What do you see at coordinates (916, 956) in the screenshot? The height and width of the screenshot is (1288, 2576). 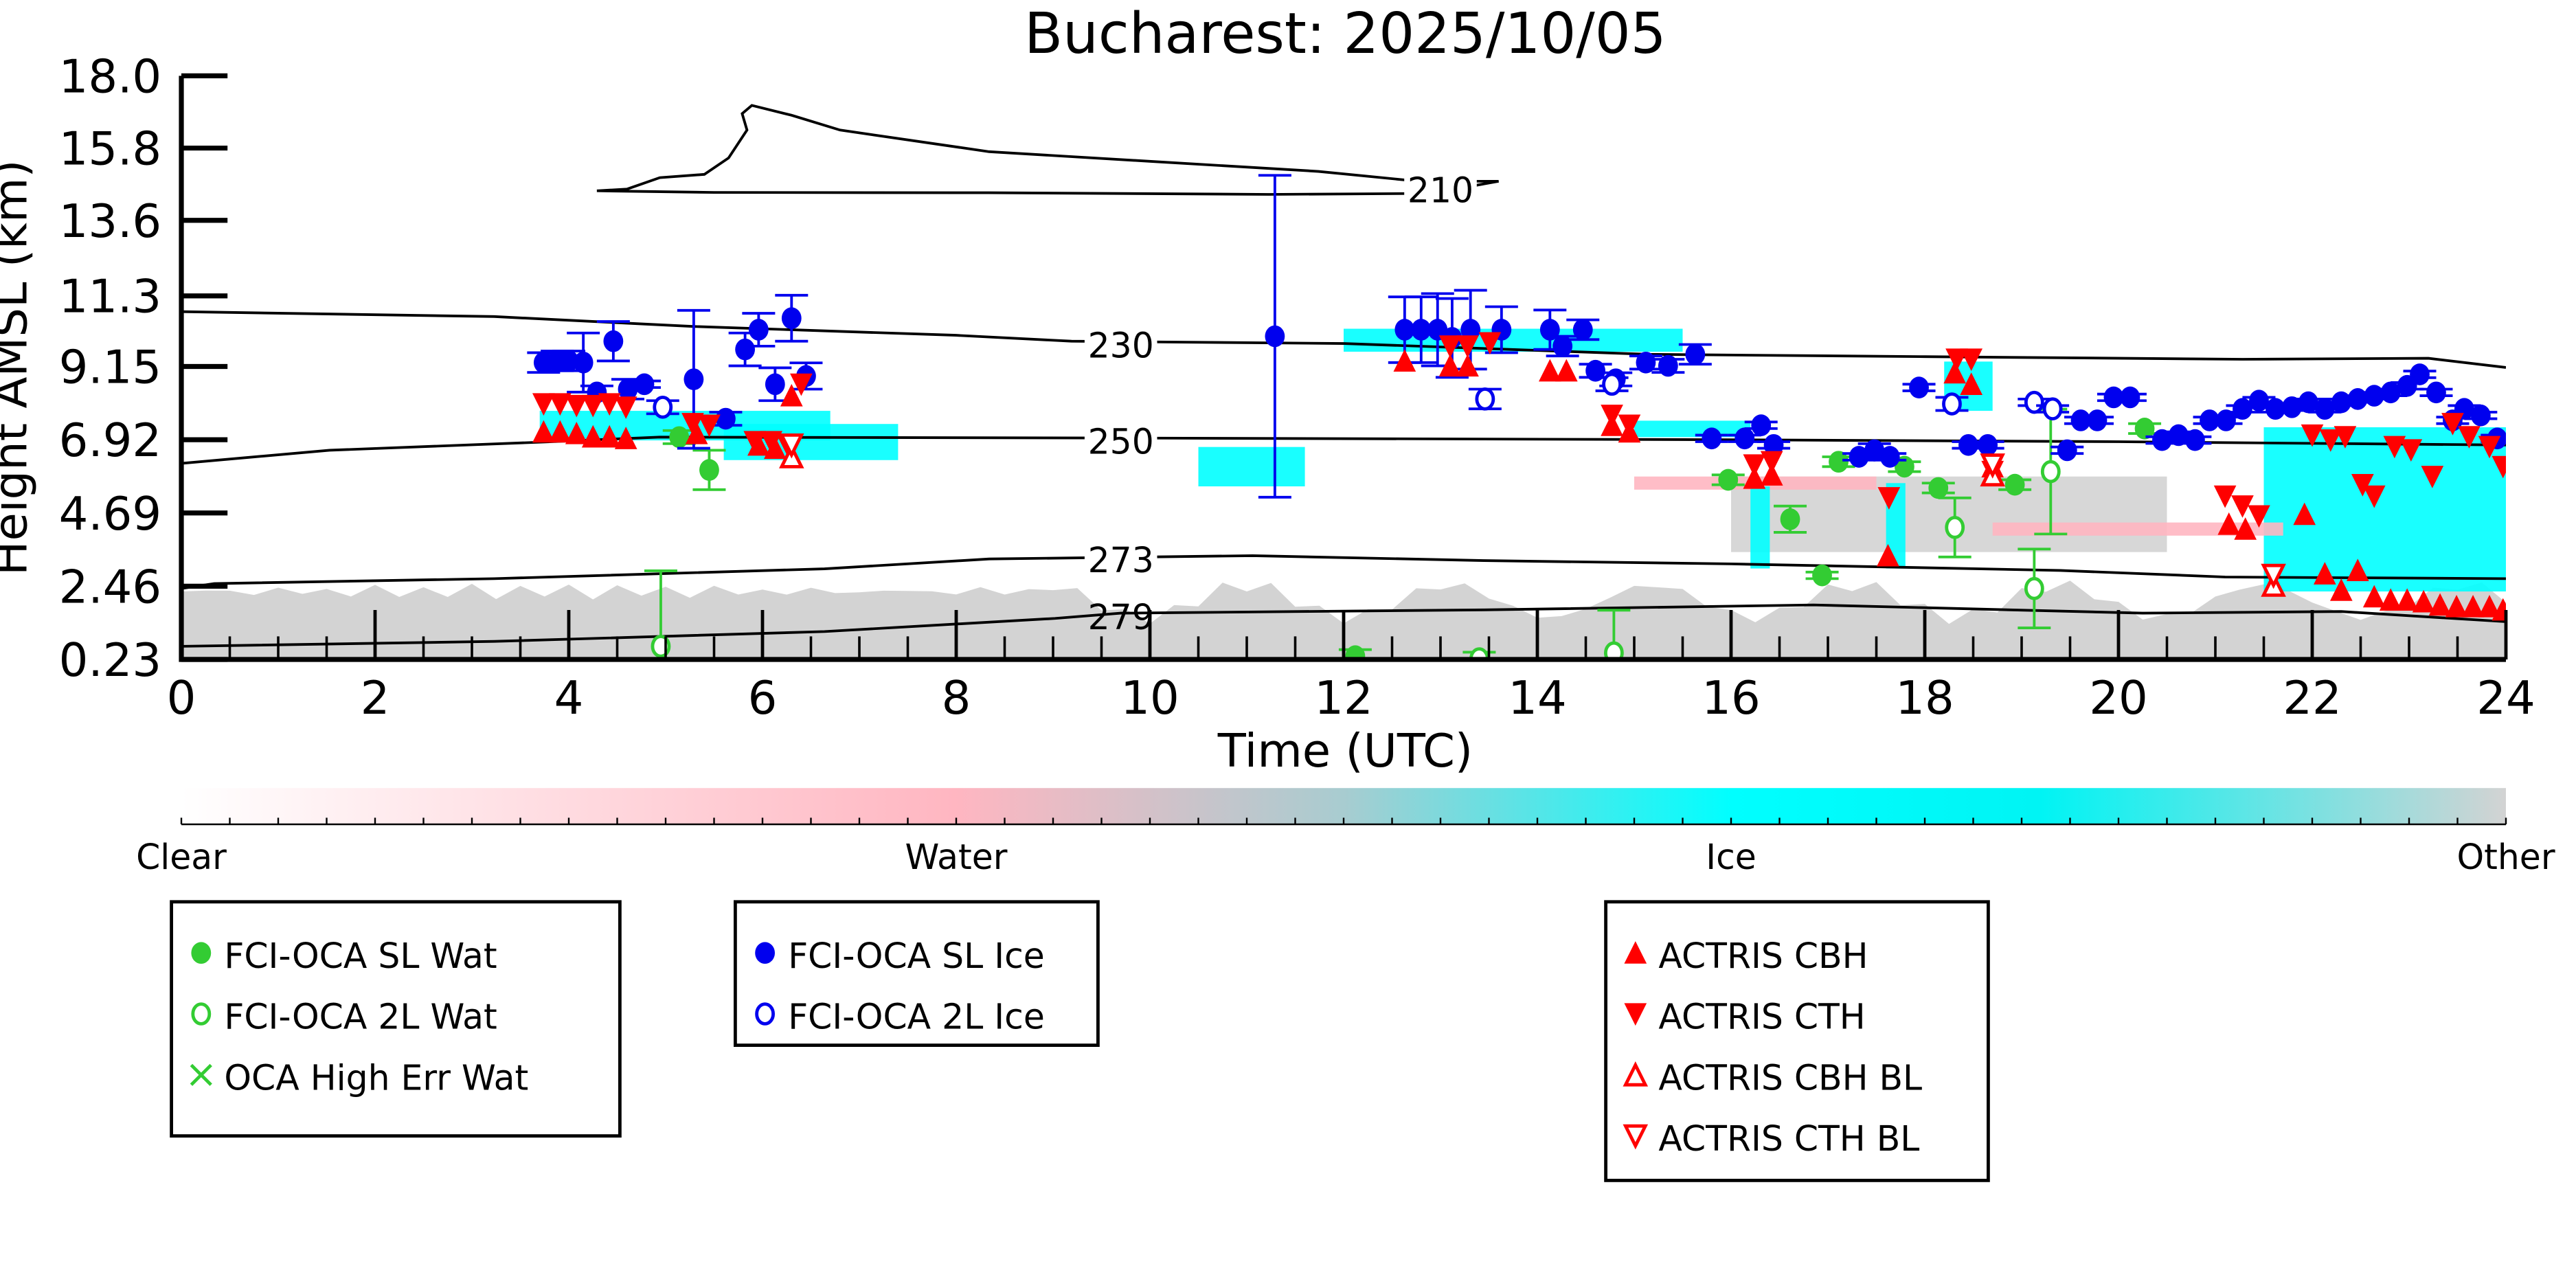 I see `legend-entry: FCI-OCA SL Ice` at bounding box center [916, 956].